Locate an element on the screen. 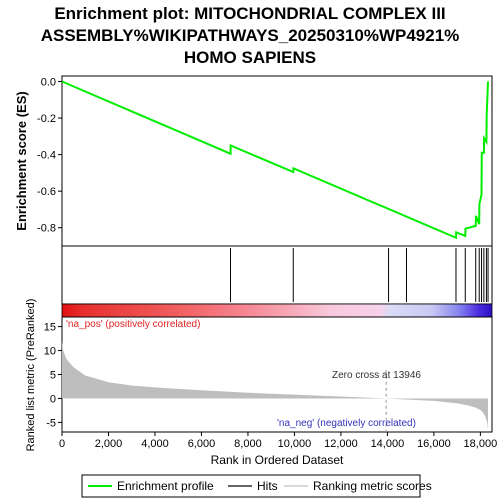 This screenshot has width=500, height=500. hits-panel-frame is located at coordinates (277, 275).